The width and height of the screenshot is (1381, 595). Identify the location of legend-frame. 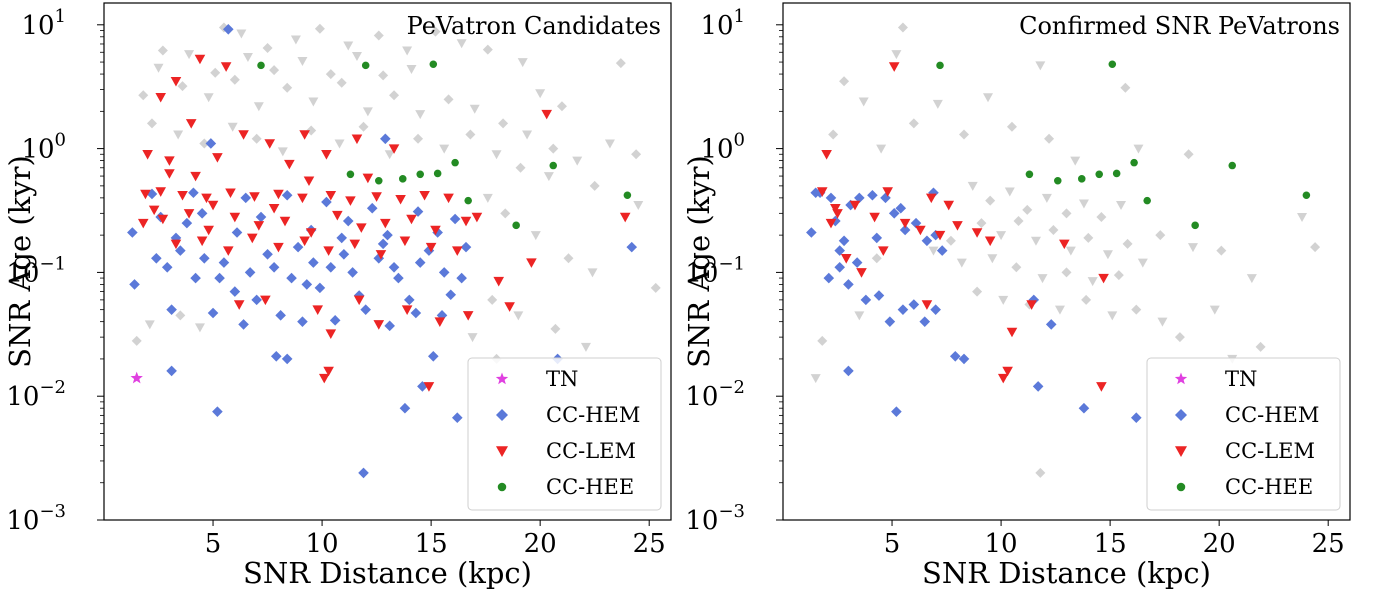
(564, 434).